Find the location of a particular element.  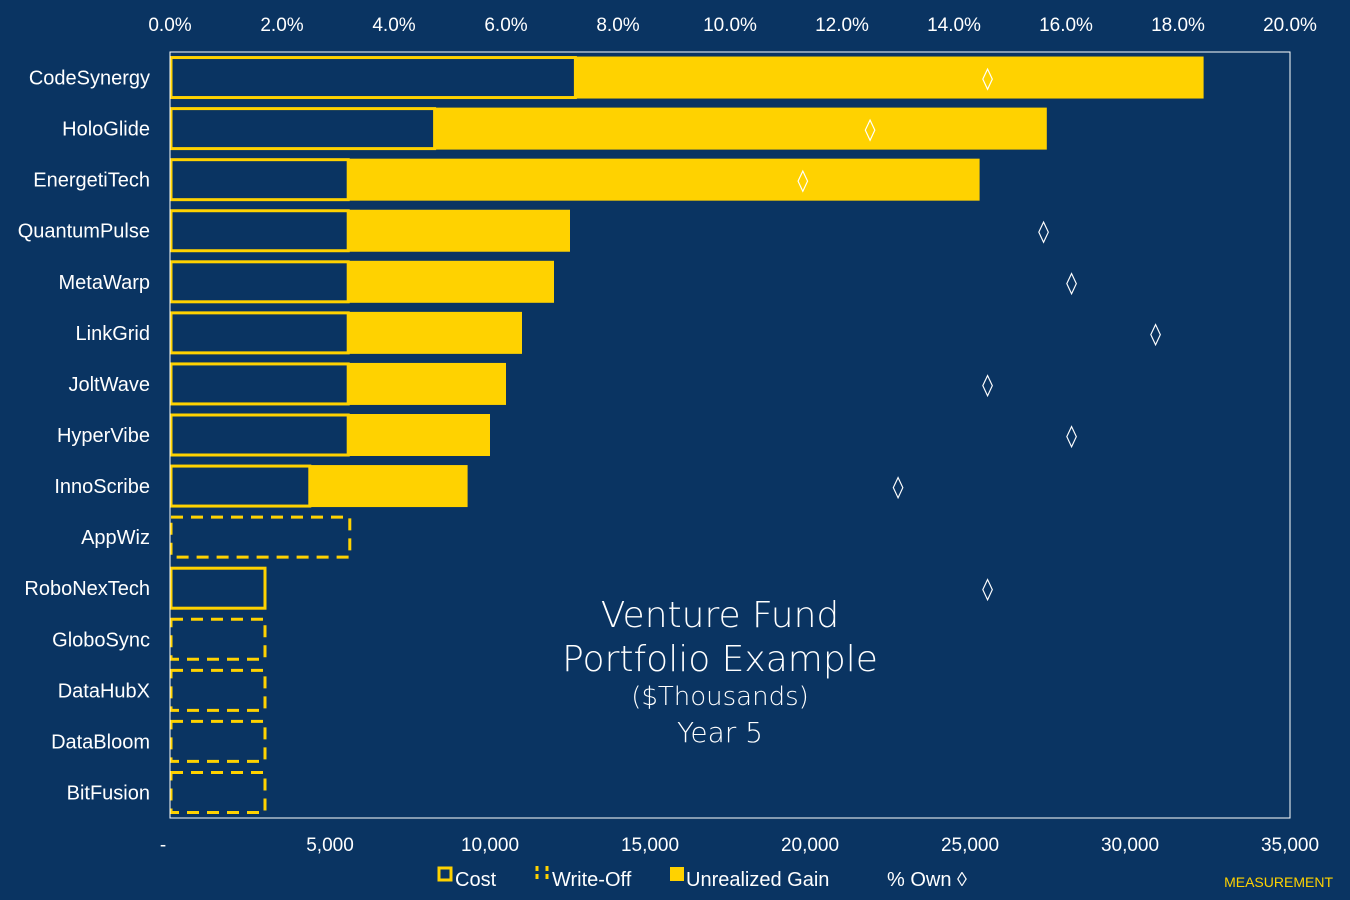

bar-cost-innoscribe is located at coordinates (240, 486).